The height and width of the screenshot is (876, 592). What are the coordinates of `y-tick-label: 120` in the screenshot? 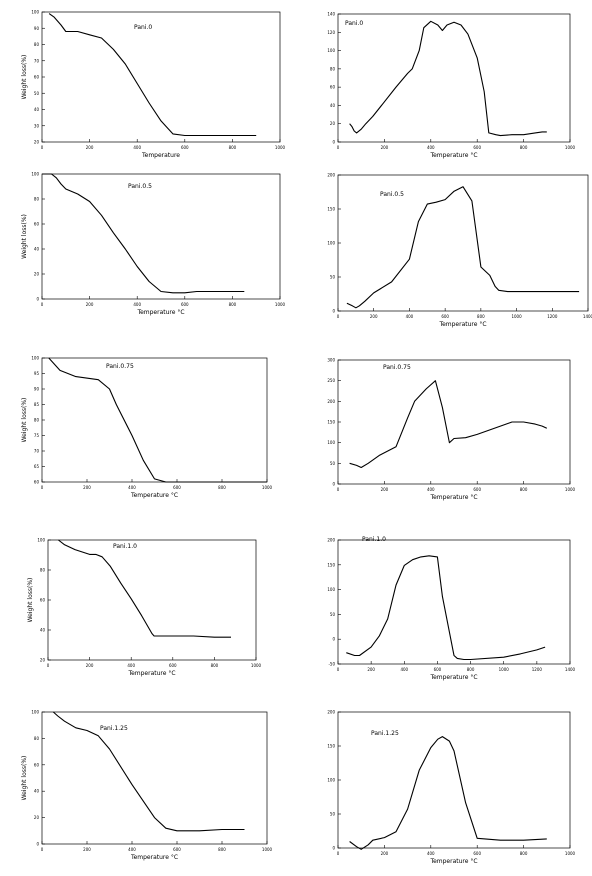 It's located at (331, 32).